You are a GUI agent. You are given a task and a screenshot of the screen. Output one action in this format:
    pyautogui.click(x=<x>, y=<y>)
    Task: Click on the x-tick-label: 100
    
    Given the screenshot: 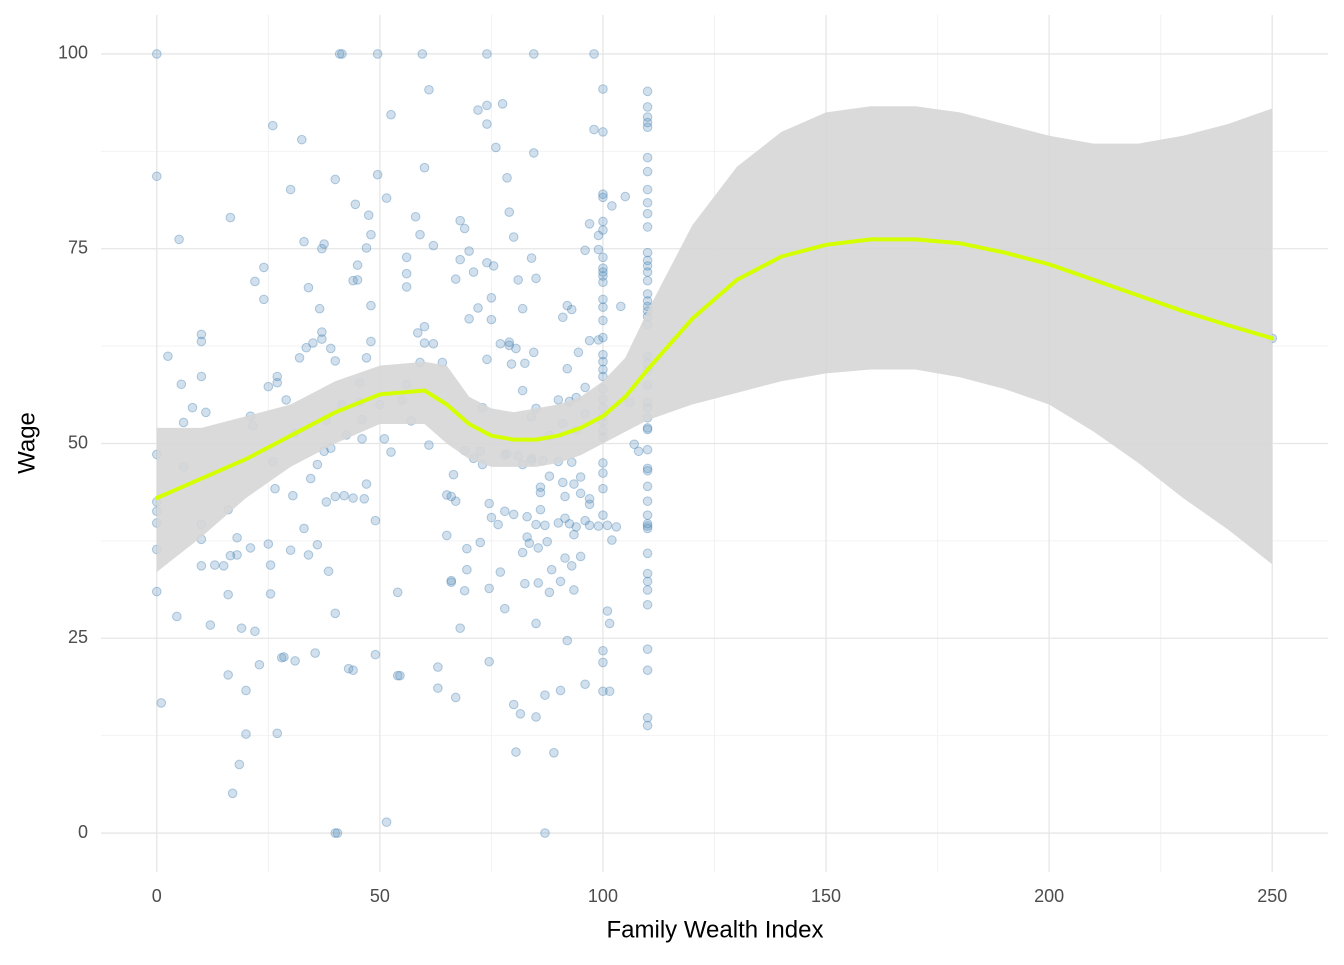 What is the action you would take?
    pyautogui.click(x=603, y=896)
    